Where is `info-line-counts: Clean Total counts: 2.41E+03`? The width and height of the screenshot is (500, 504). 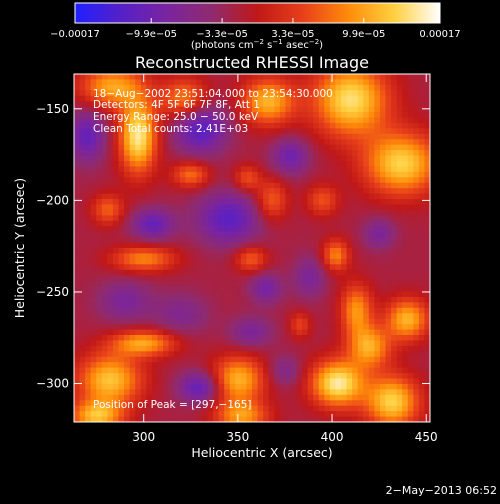 info-line-counts: Clean Total counts: 2.41E+03 is located at coordinates (170, 129).